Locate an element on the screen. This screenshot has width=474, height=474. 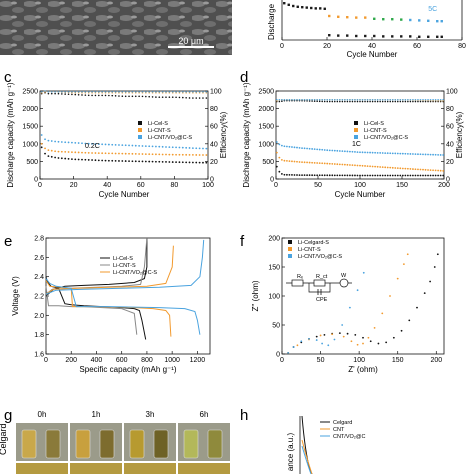
y-axis-label: Voltage (V) is located at coordinates (15, 296).